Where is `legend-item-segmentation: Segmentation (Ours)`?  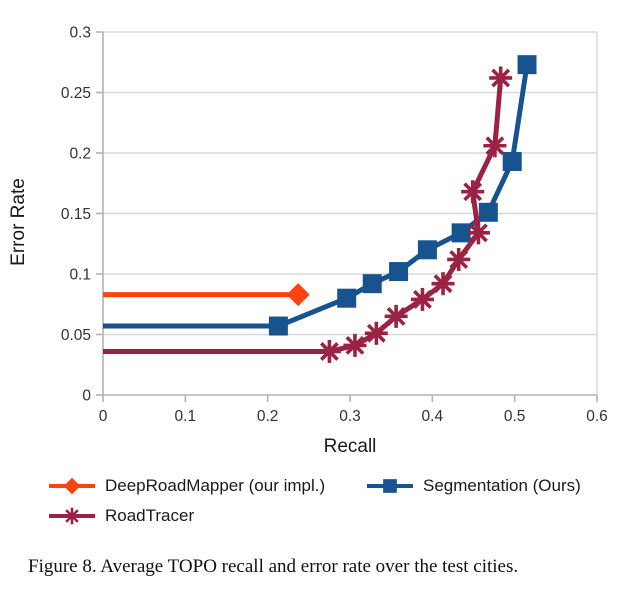 legend-item-segmentation: Segmentation (Ours) is located at coordinates (473, 486).